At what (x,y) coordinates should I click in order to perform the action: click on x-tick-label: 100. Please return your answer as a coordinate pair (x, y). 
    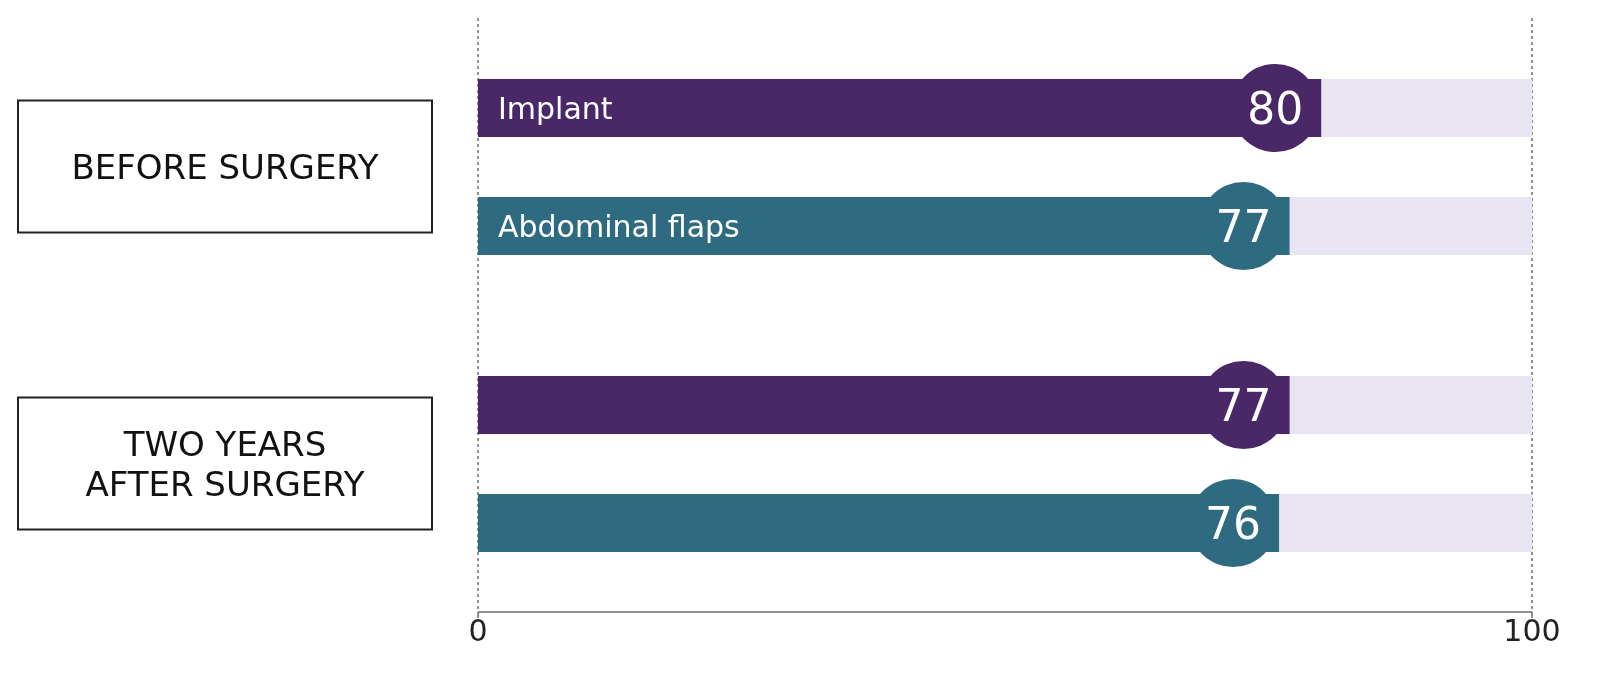
    Looking at the image, I should click on (1532, 631).